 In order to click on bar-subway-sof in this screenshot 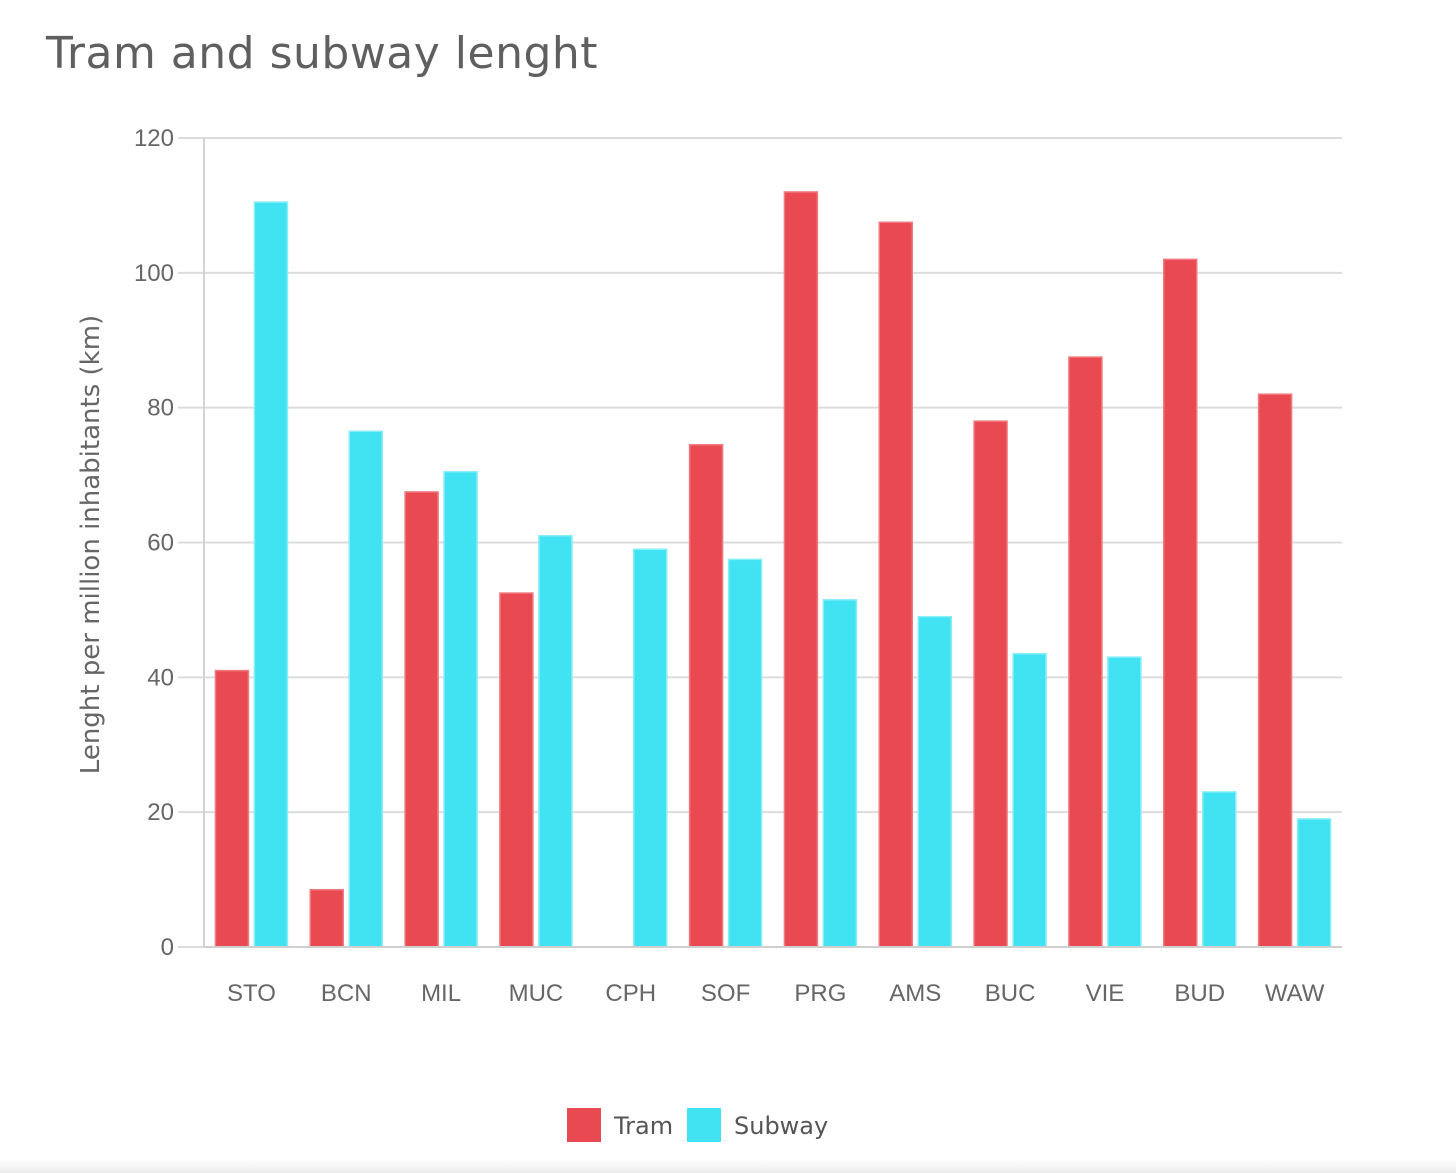, I will do `click(745, 753)`.